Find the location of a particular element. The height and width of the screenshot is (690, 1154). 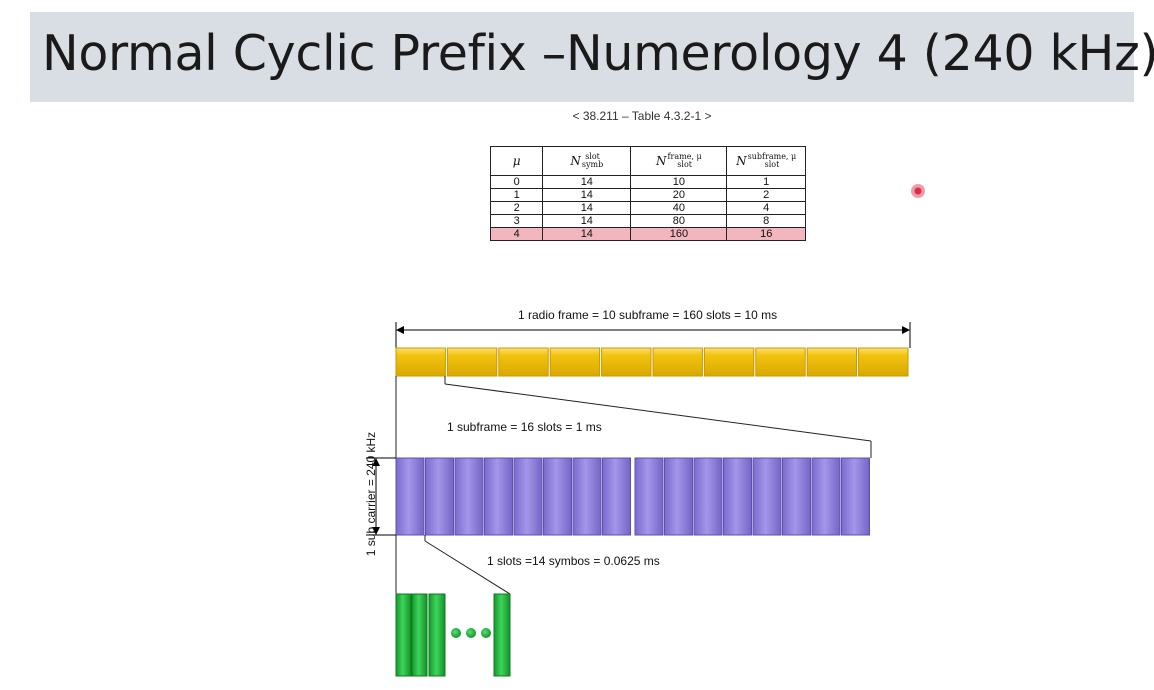

subframe-blocks is located at coordinates (652, 362).